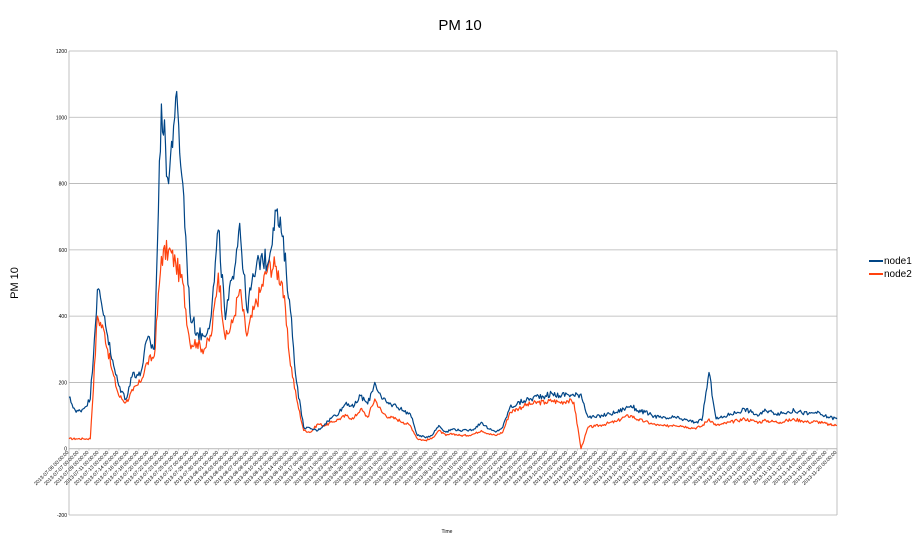 The image size is (921, 543). I want to click on y-tick-label: 200, so click(63, 383).